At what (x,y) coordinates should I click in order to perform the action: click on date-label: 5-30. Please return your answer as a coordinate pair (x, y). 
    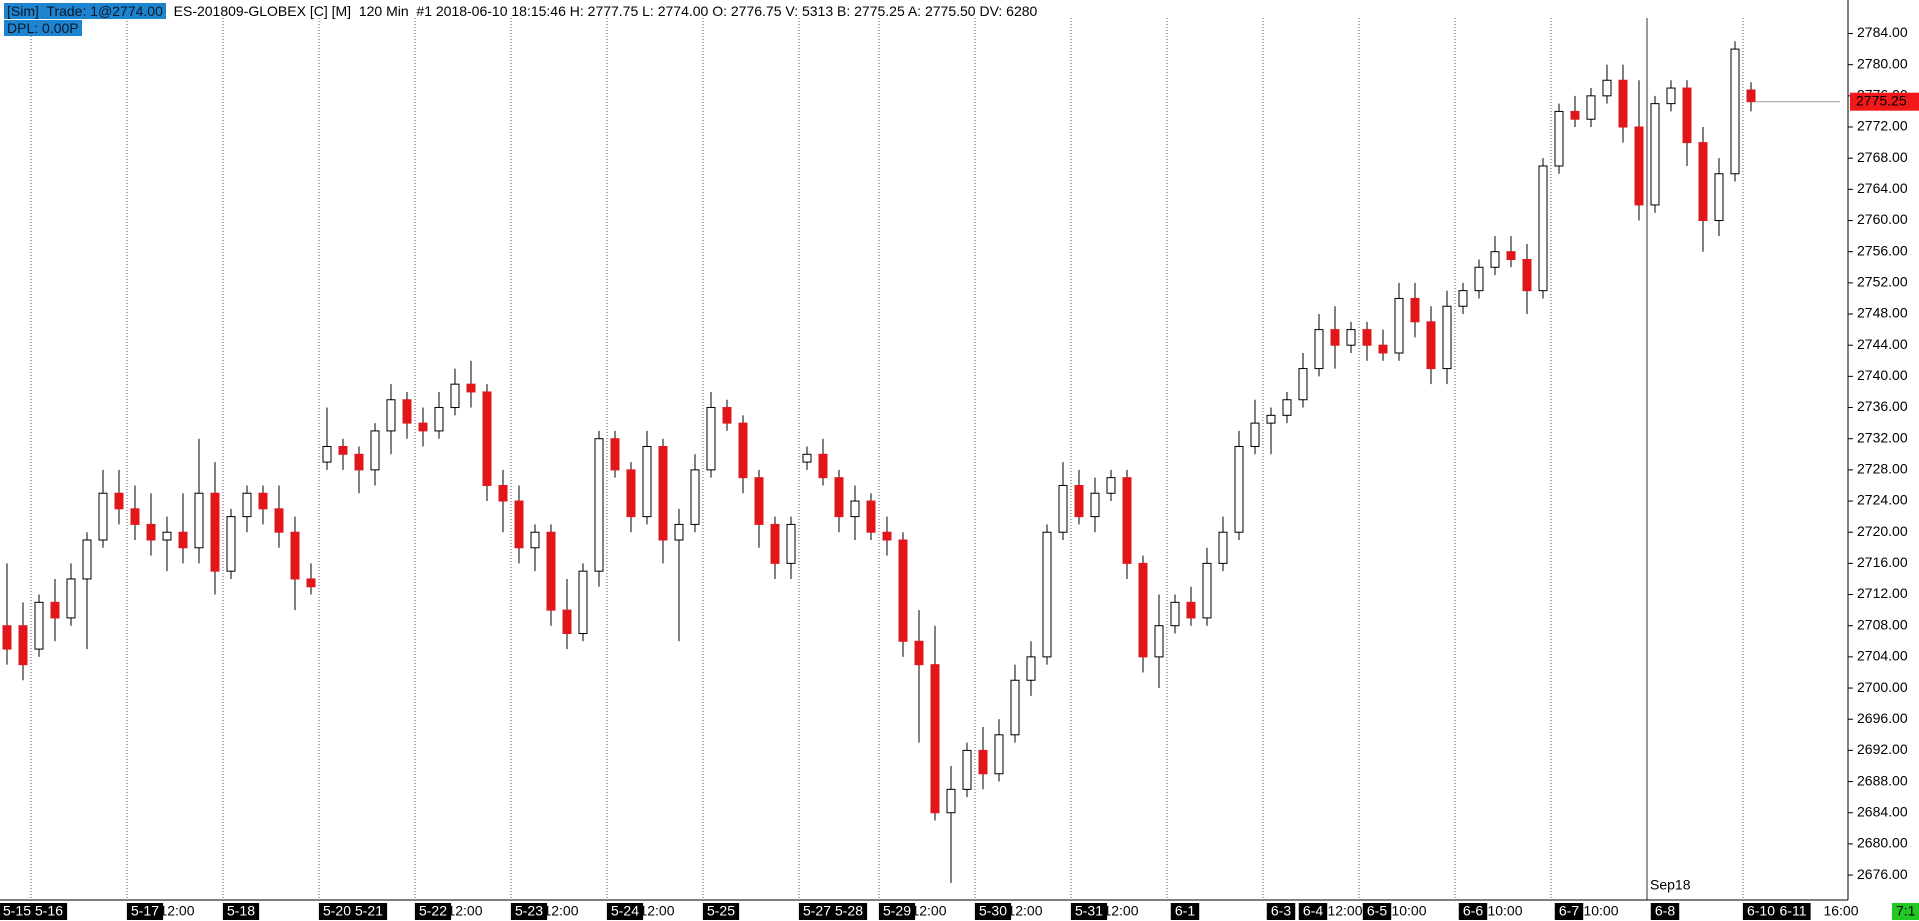
    Looking at the image, I should click on (993, 911).